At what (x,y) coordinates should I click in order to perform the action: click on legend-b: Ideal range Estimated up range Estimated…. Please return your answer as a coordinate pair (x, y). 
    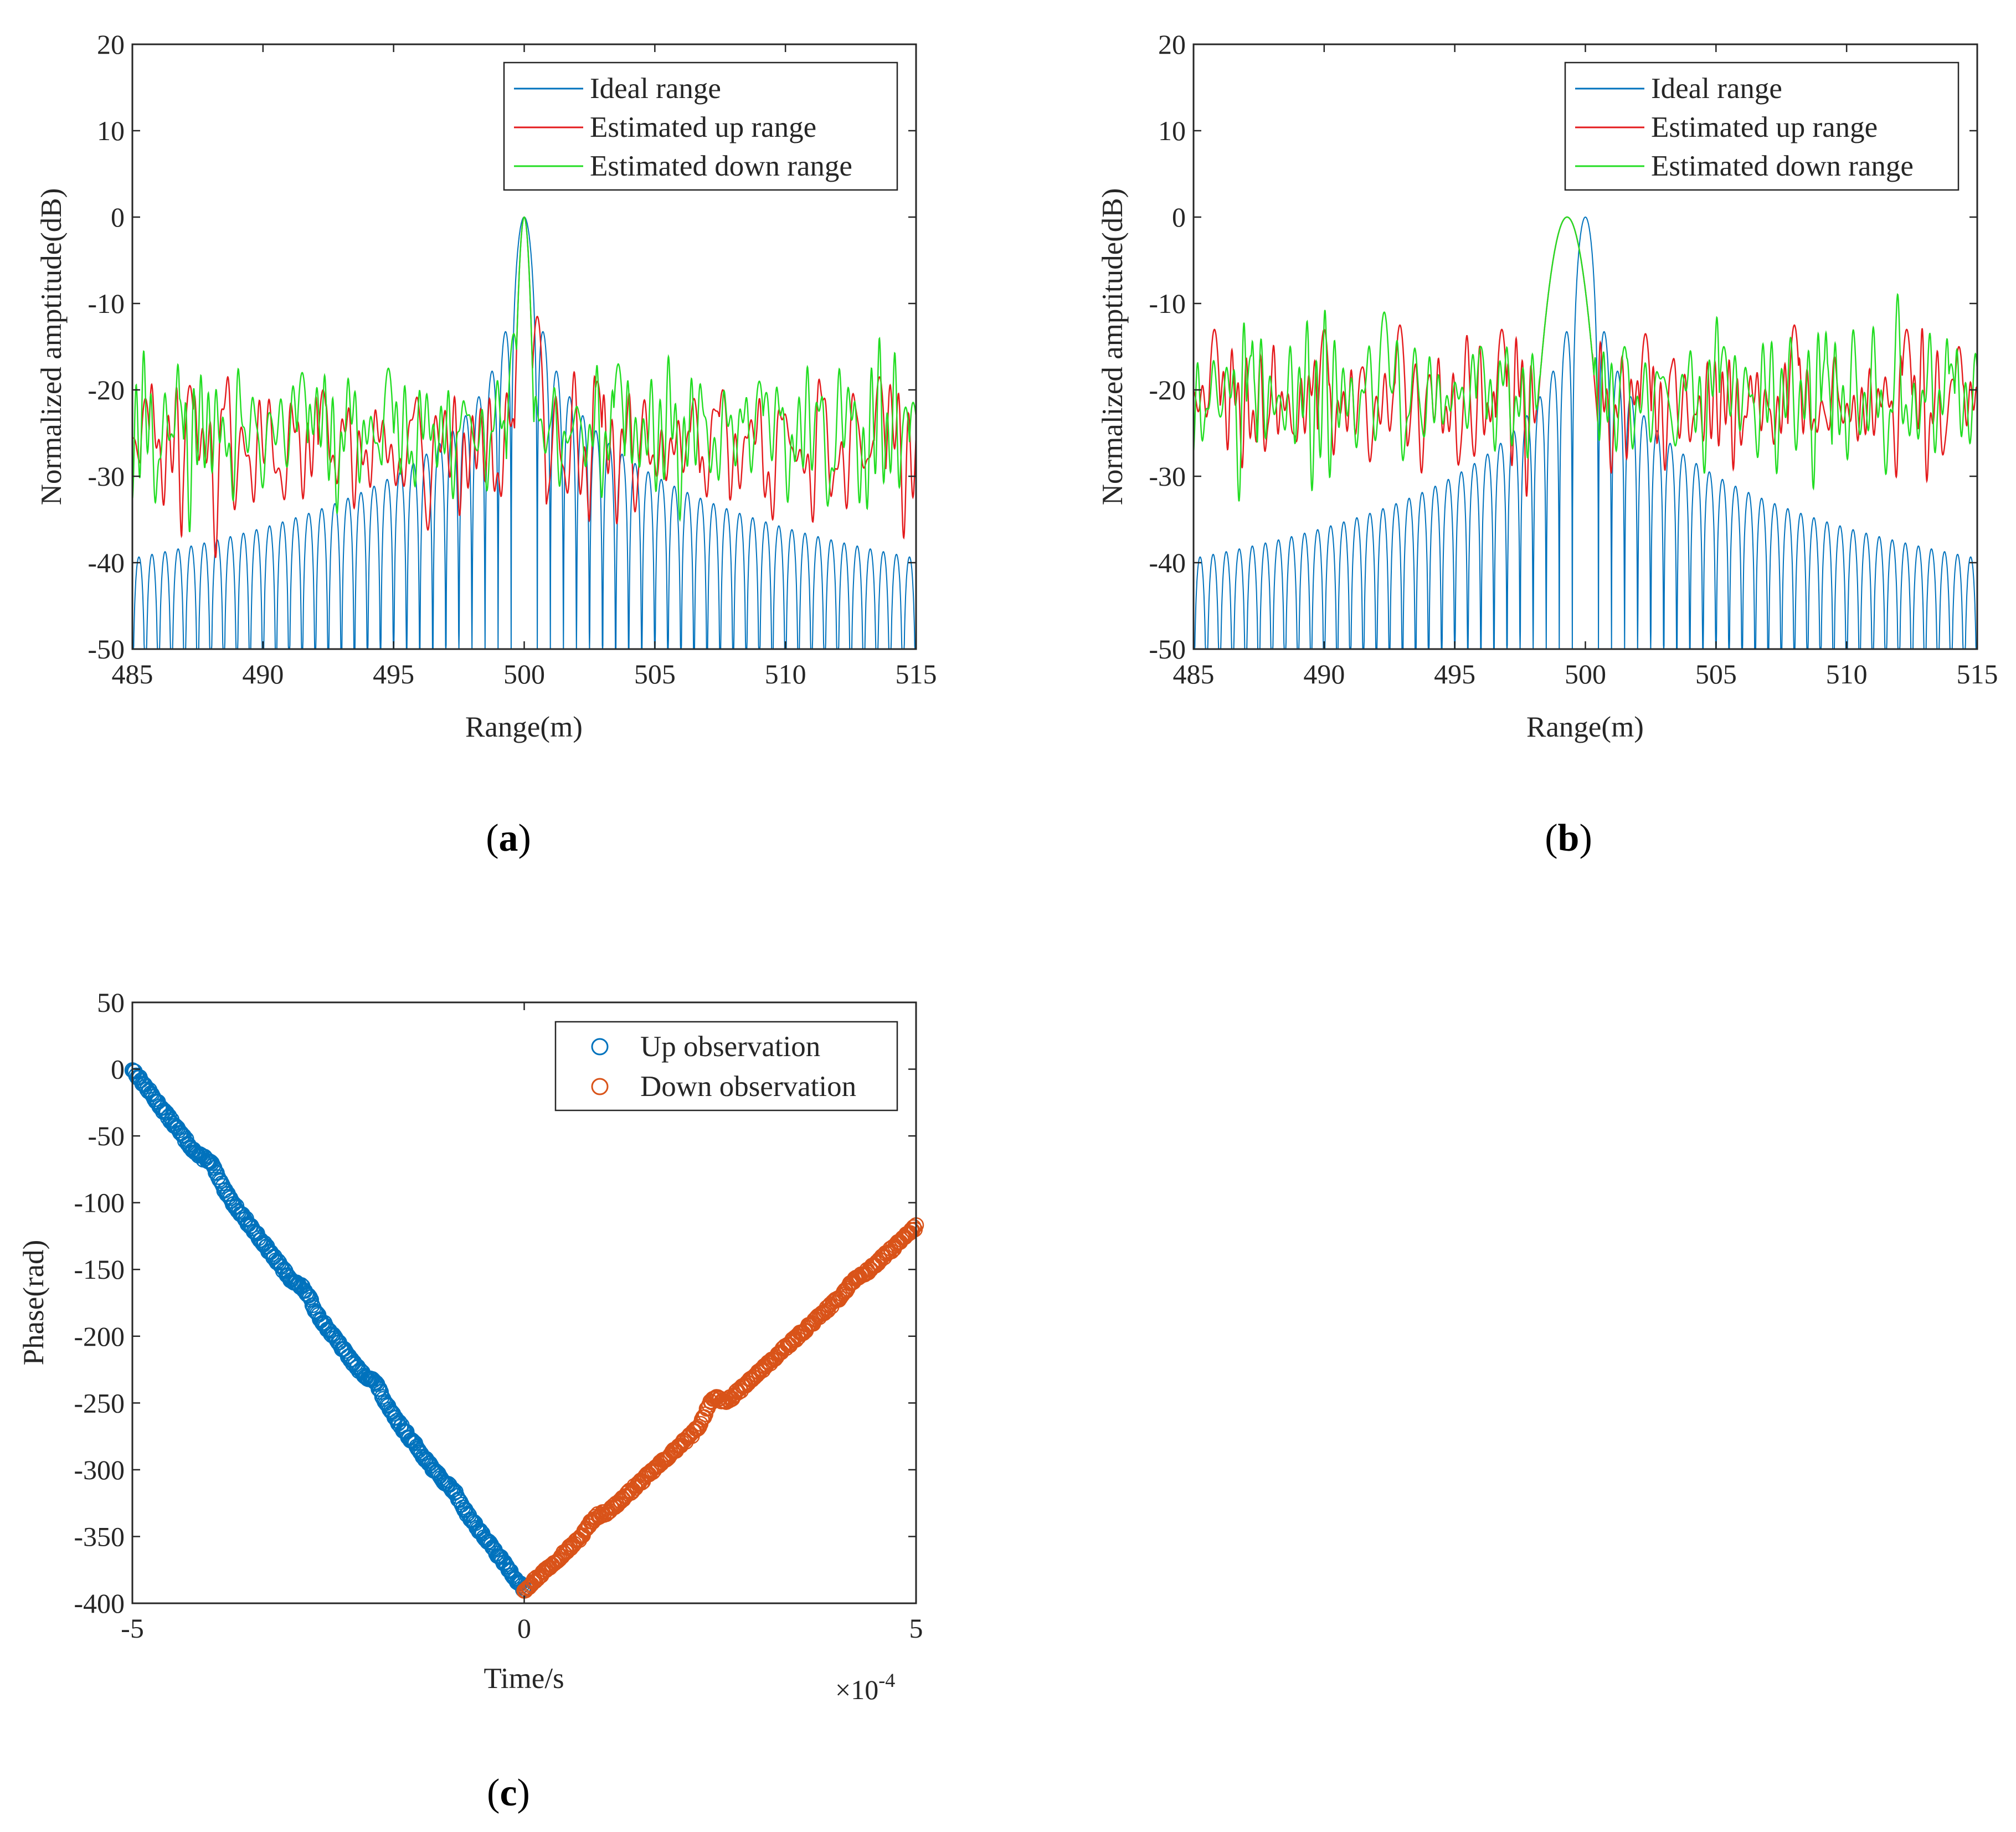
    Looking at the image, I should click on (1762, 126).